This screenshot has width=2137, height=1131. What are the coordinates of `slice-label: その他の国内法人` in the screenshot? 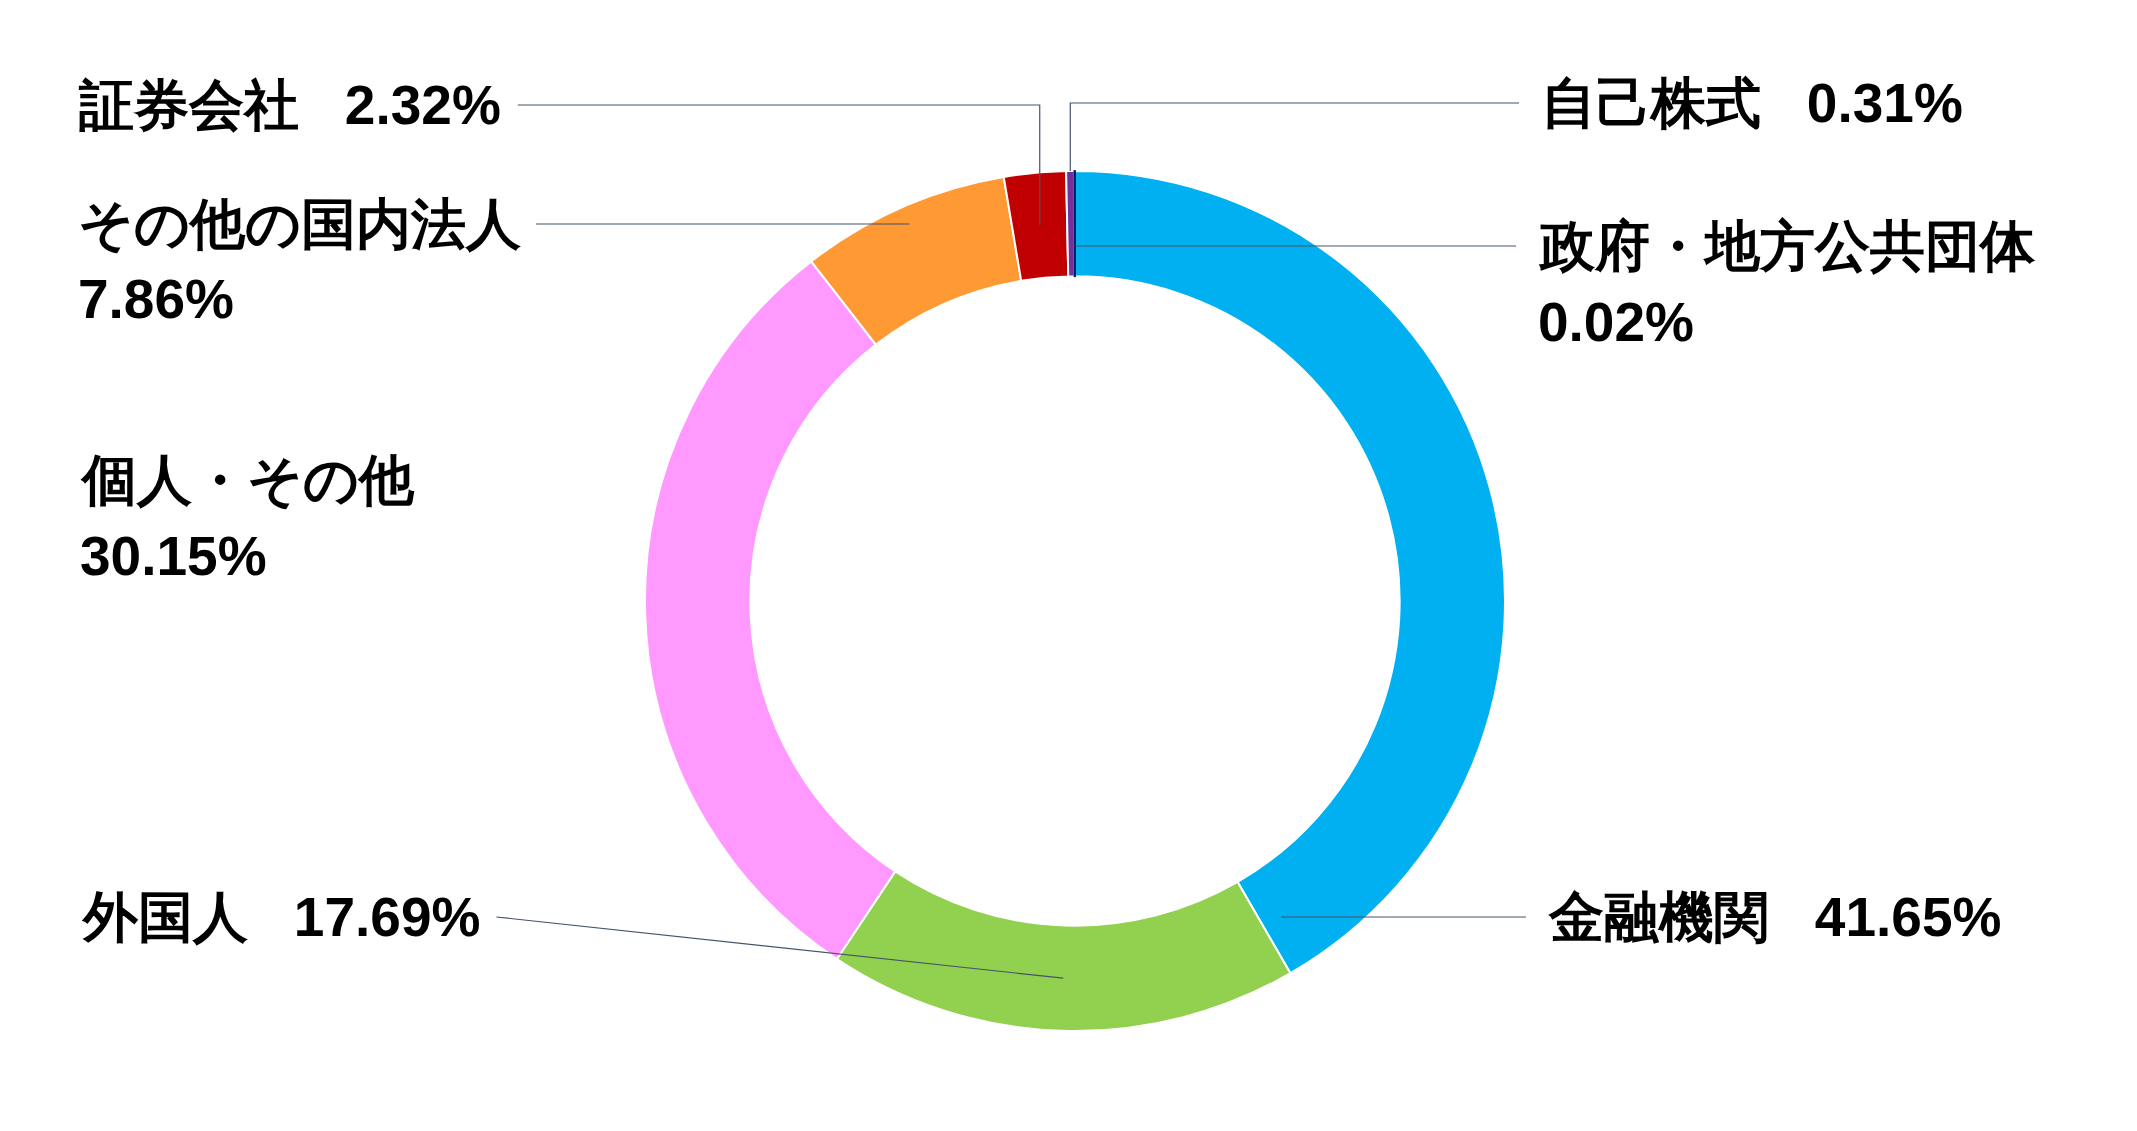 It's located at (299, 224).